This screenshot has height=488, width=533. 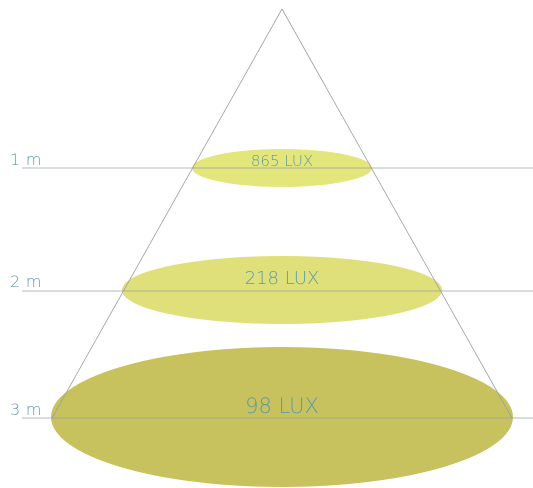 I want to click on distance-label-3m: 3 m, so click(x=26, y=409).